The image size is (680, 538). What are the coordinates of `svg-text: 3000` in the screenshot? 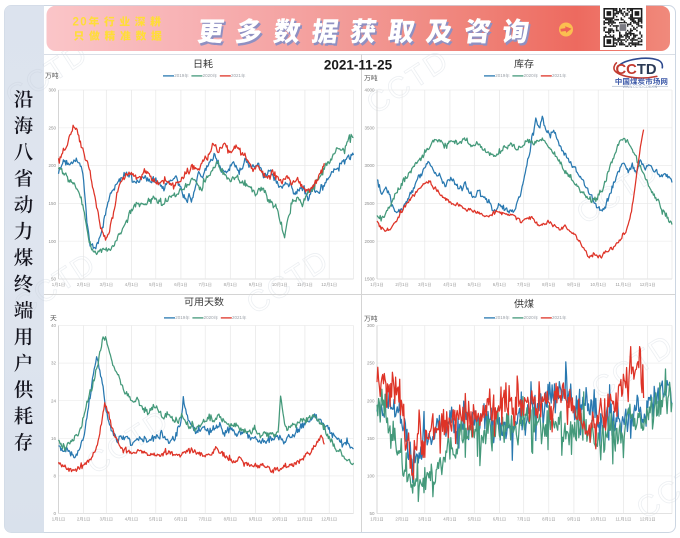 It's located at (369, 165).